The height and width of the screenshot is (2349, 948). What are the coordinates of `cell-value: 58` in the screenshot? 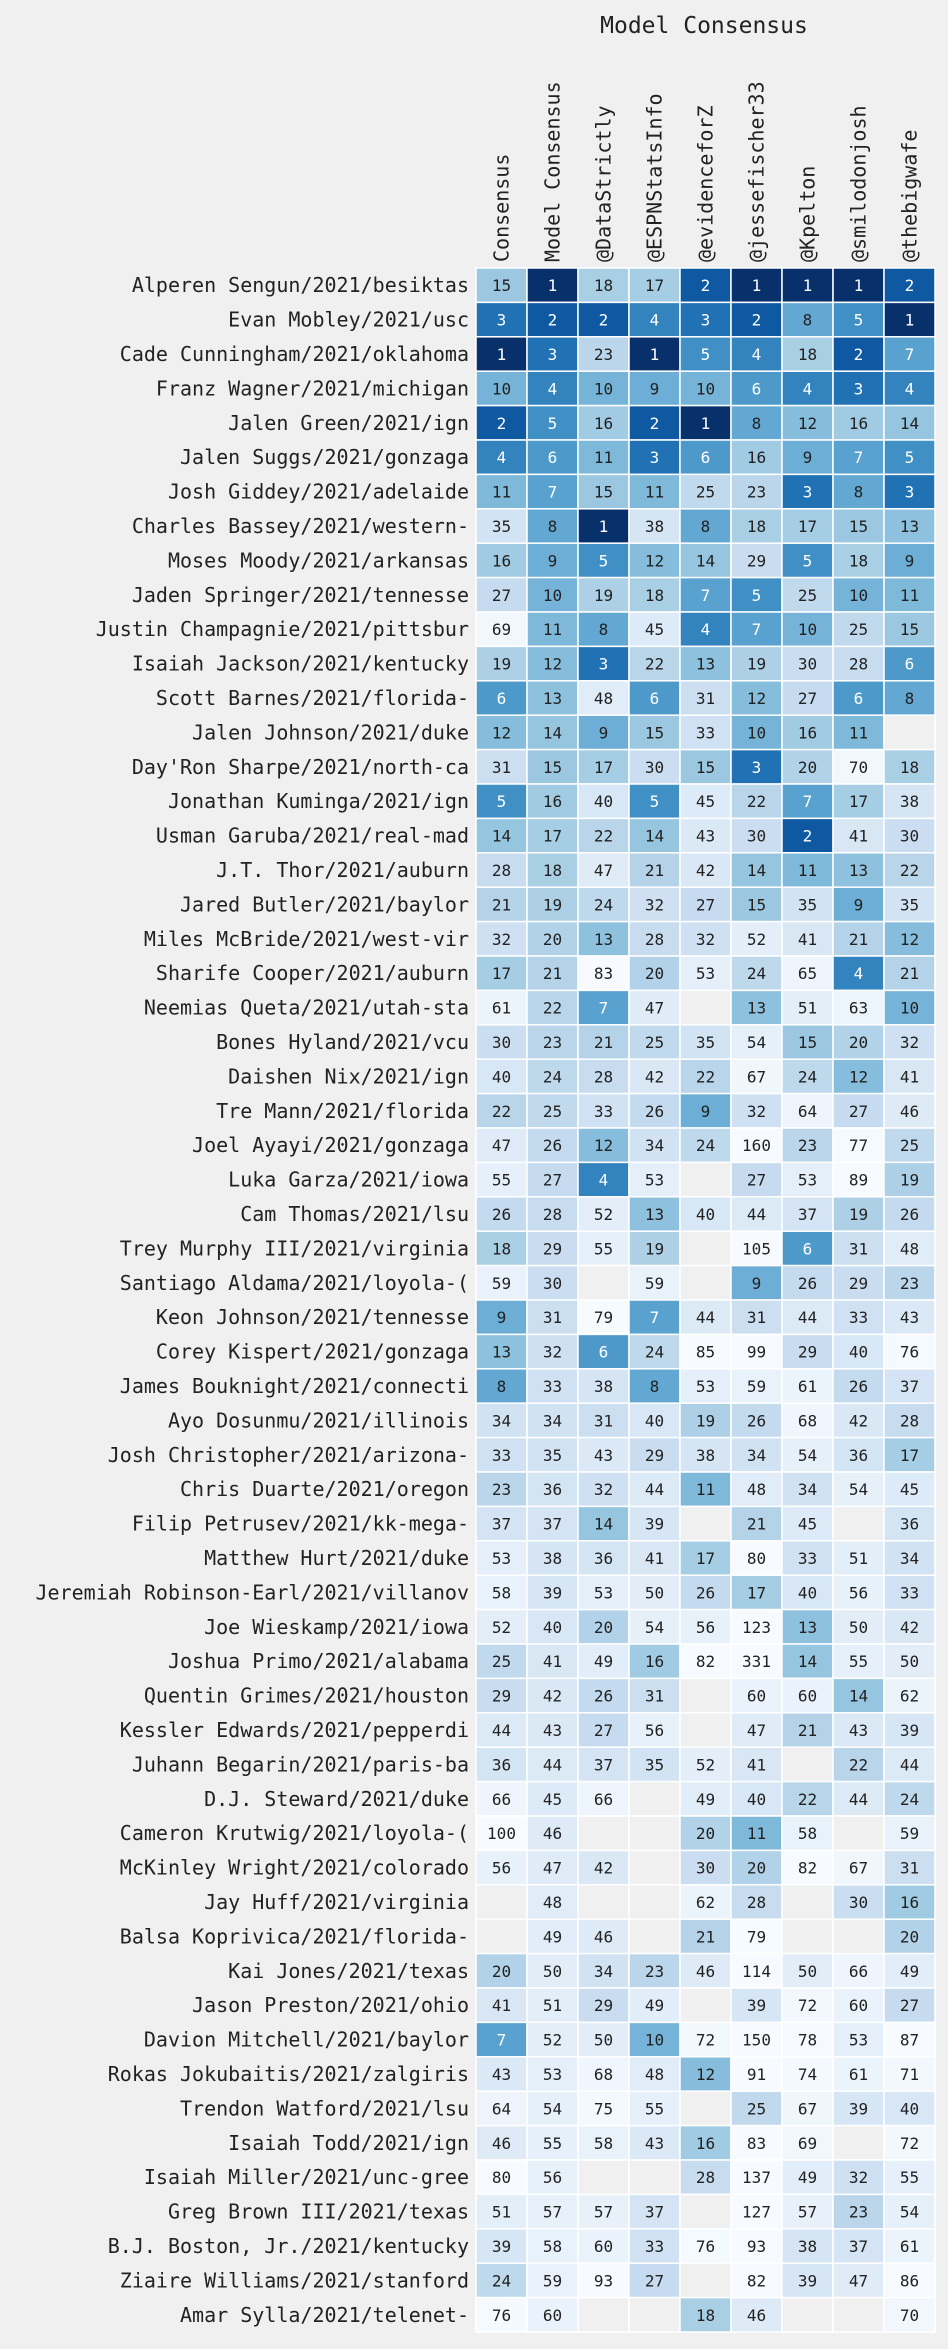 It's located at (807, 1833).